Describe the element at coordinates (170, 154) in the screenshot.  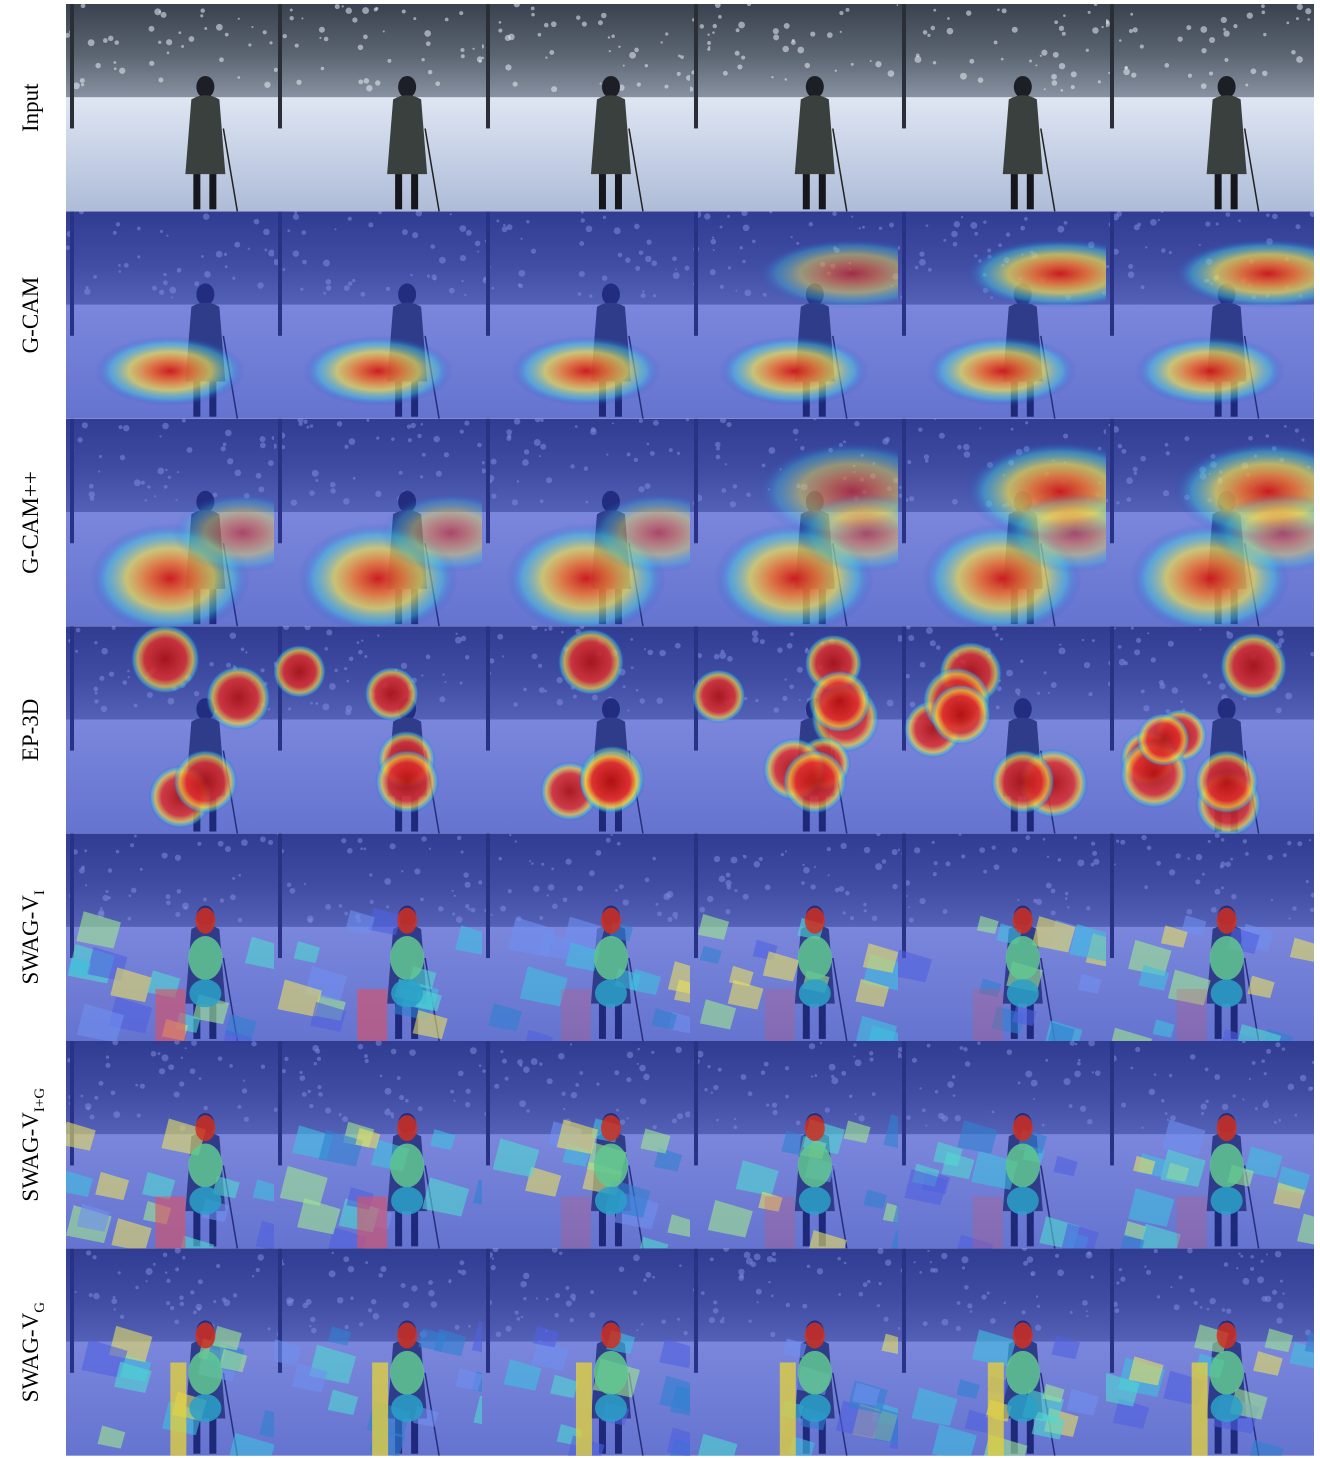
I see `snow-ground` at that location.